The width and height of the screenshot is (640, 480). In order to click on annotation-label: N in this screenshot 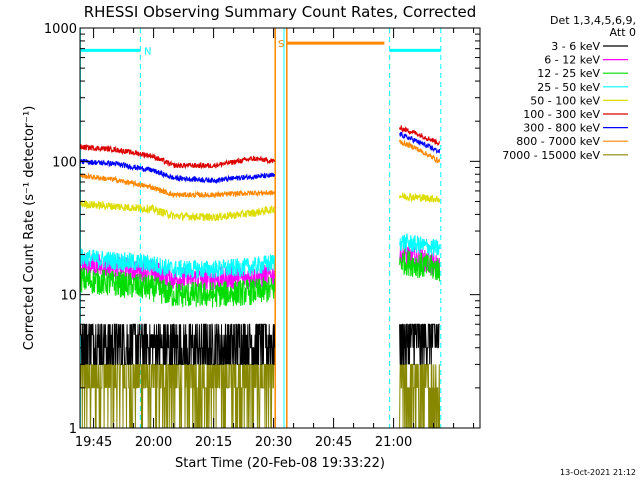, I will do `click(147, 51)`.